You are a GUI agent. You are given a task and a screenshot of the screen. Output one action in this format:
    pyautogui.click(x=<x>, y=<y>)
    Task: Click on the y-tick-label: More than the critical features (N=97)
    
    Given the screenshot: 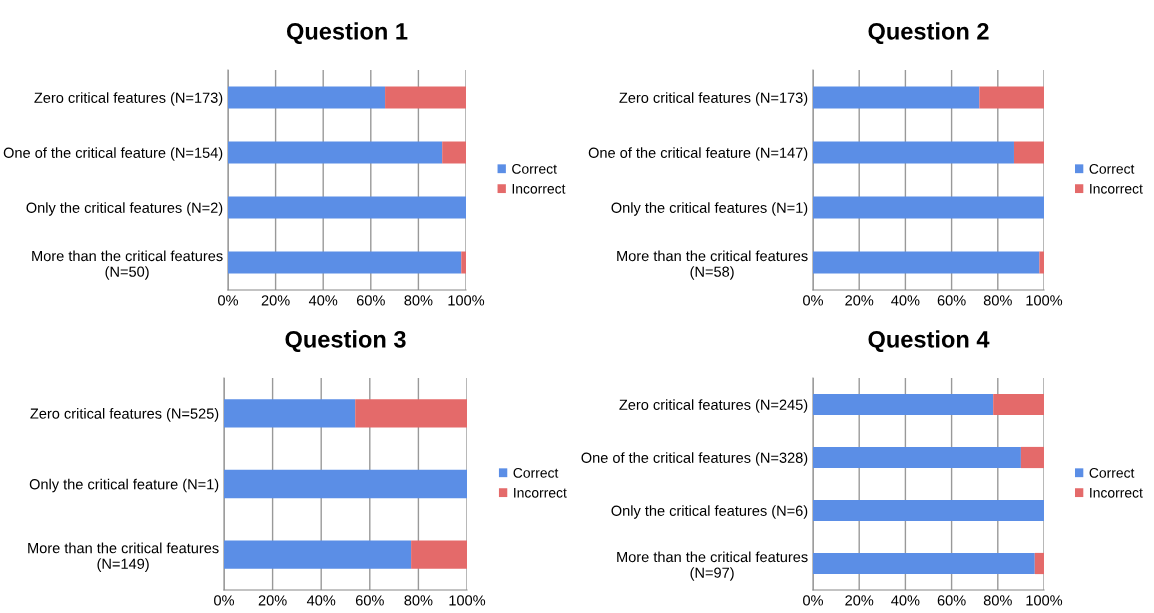 What is the action you would take?
    pyautogui.click(x=712, y=566)
    